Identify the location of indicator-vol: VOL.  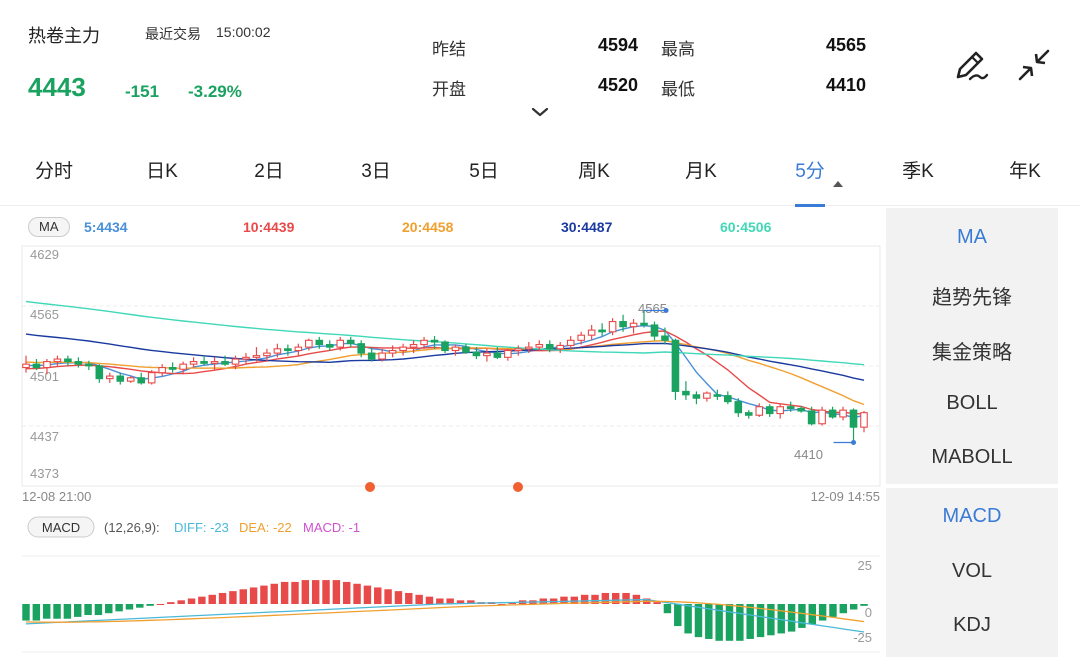
(972, 571).